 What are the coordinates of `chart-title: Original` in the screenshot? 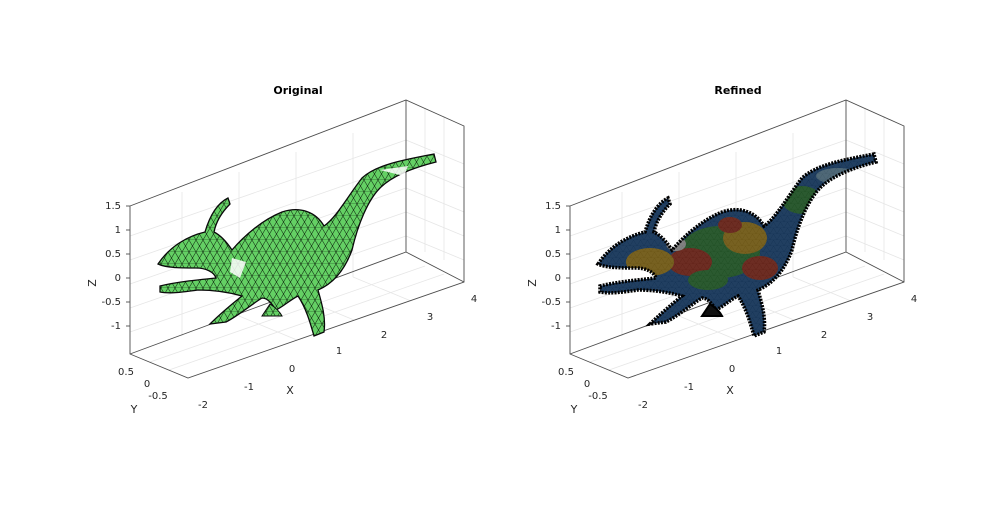 It's located at (297, 90).